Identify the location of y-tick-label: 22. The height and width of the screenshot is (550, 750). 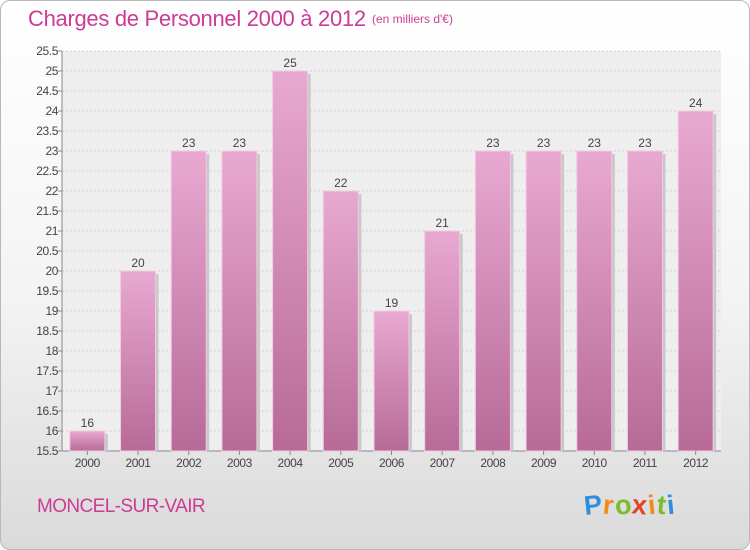
(51, 191).